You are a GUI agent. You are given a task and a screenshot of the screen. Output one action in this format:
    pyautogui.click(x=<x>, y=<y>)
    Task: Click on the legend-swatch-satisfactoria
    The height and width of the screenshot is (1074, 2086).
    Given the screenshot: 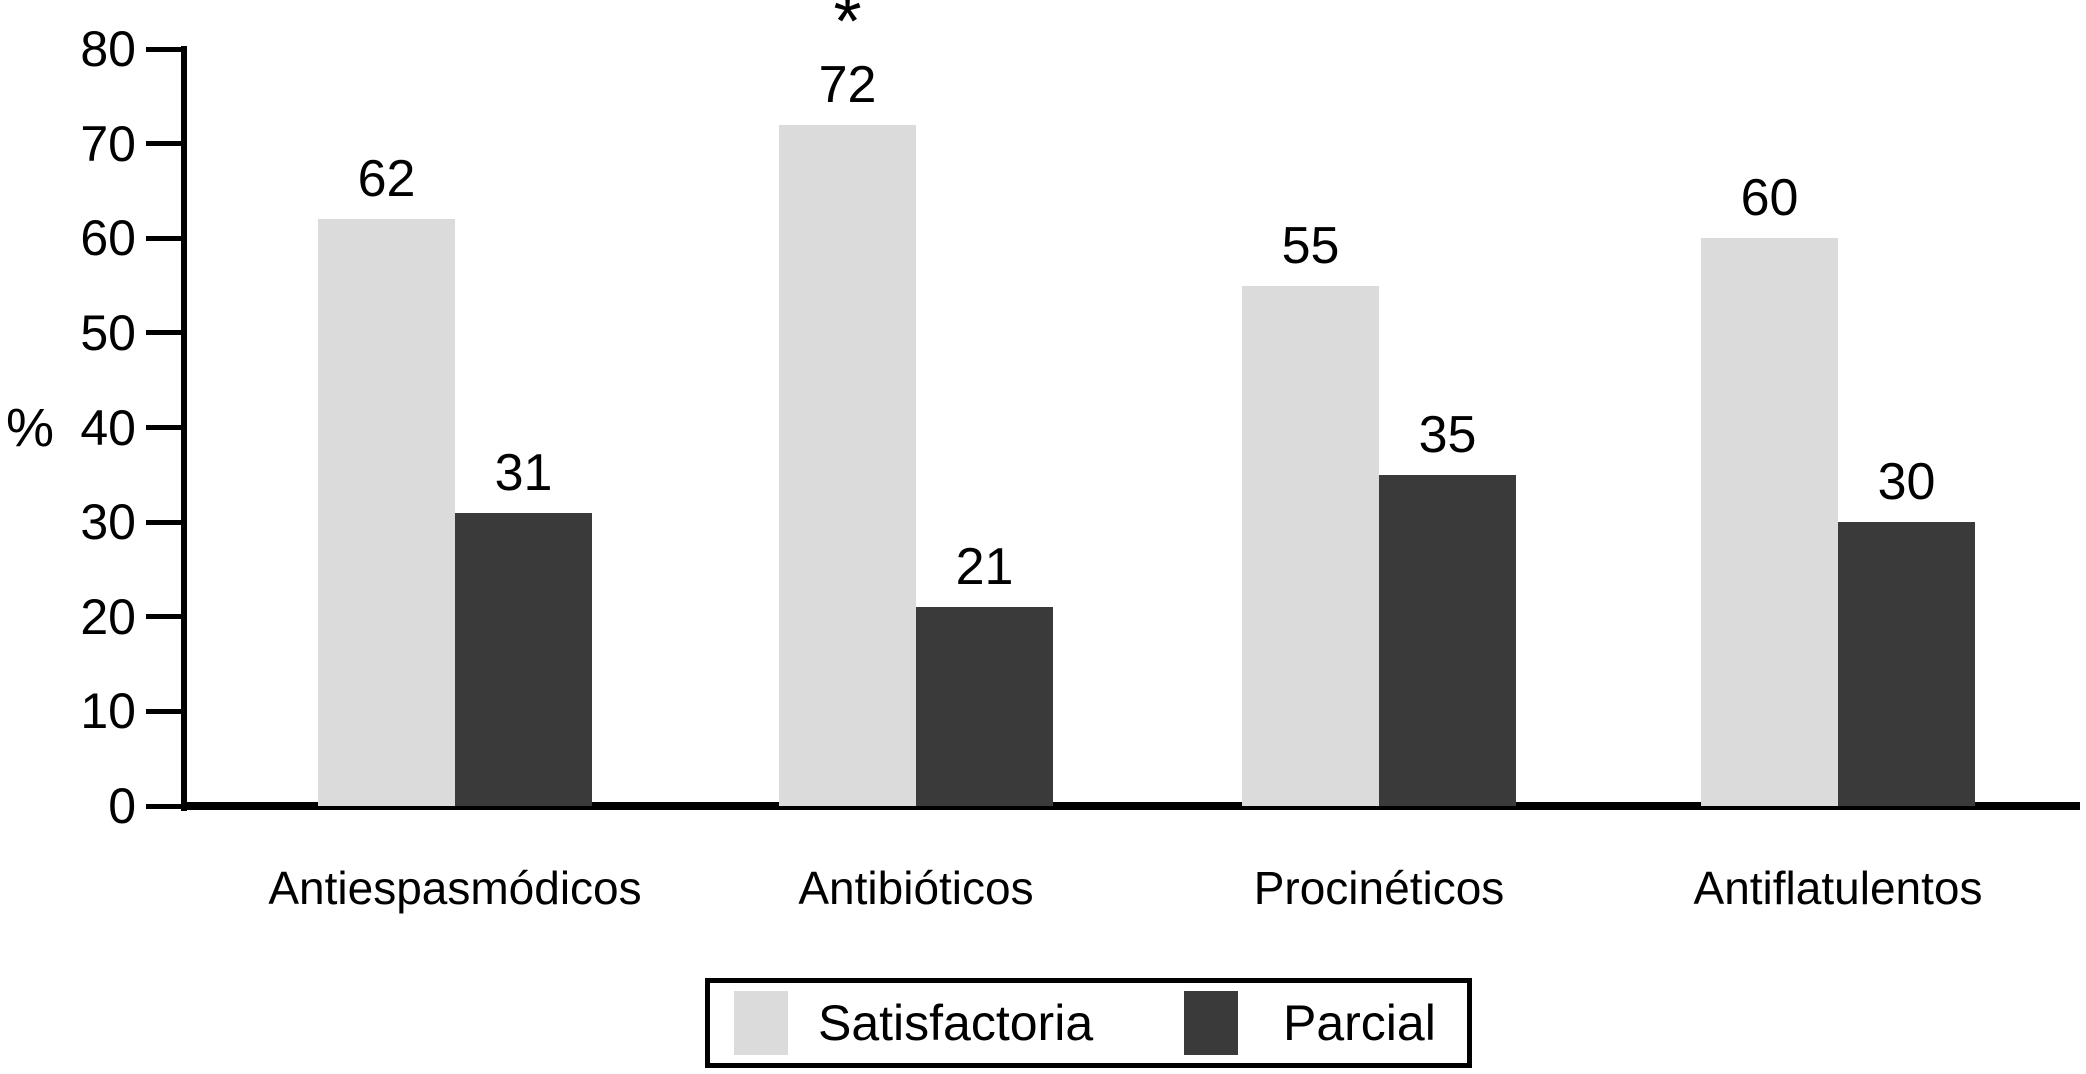 What is the action you would take?
    pyautogui.click(x=761, y=1023)
    